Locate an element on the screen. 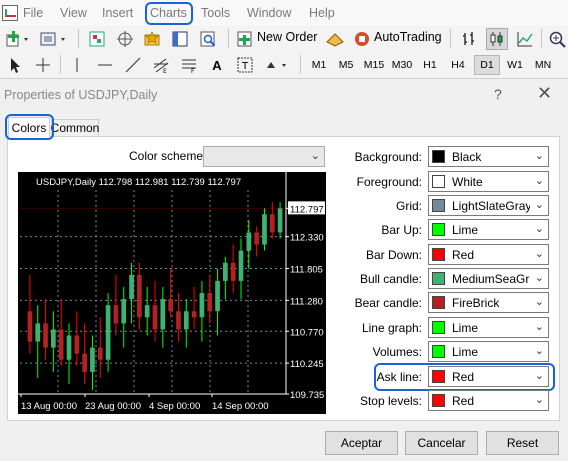 The height and width of the screenshot is (461, 568). bull-candle-color-select: MediumSeaGre ⌄ is located at coordinates (488, 278).